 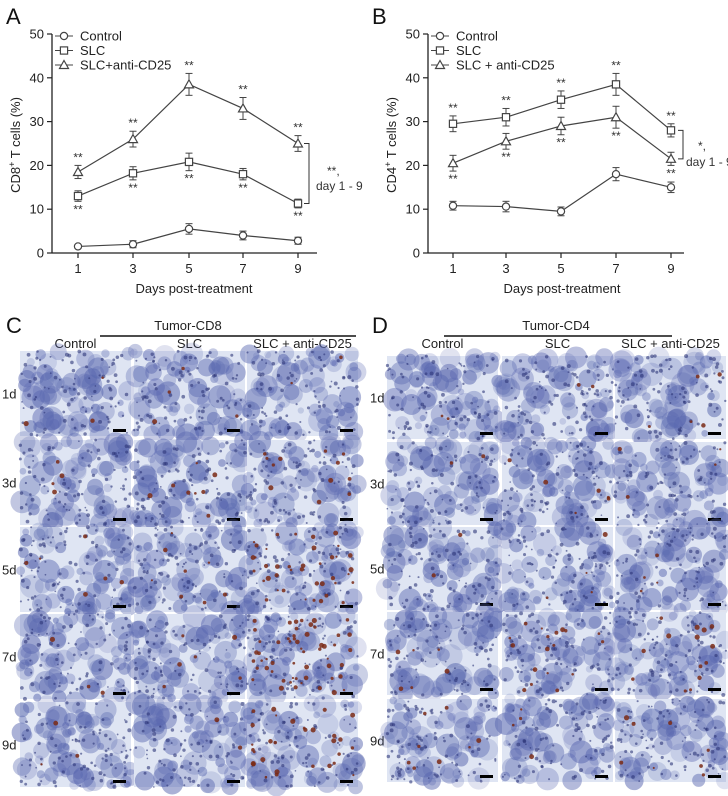 I want to click on panel-letter-d: D, so click(x=380, y=325).